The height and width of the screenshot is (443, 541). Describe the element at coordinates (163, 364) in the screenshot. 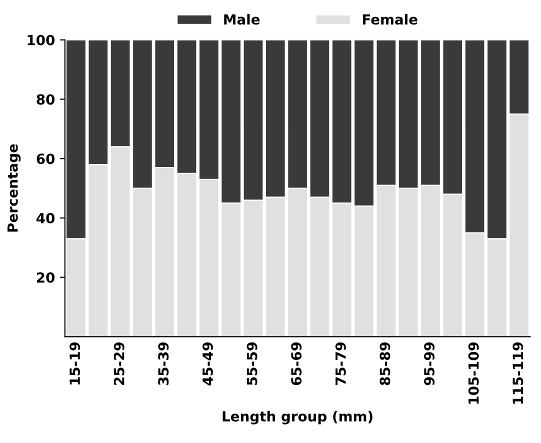

I see `x-tick-label: 35-39` at that location.